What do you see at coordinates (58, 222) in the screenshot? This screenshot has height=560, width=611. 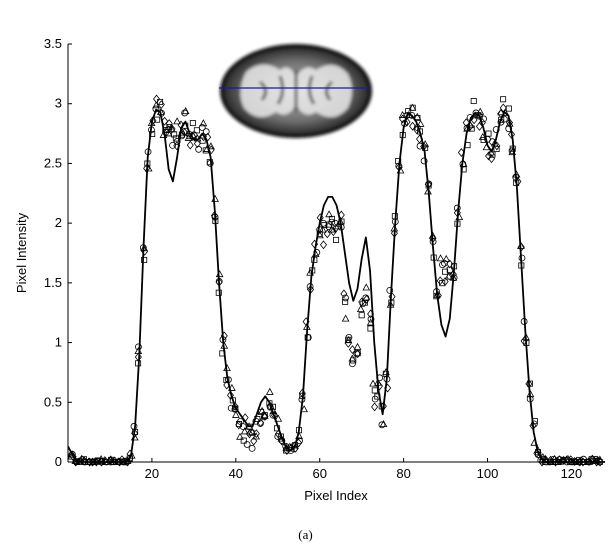 I see `y-tick-label: 2` at bounding box center [58, 222].